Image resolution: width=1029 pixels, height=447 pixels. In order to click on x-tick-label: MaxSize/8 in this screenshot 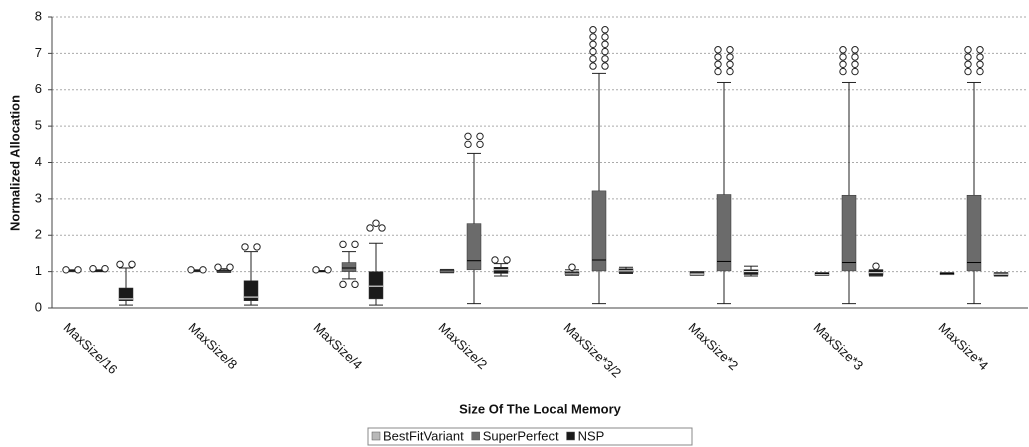, I will do `click(213, 346)`.